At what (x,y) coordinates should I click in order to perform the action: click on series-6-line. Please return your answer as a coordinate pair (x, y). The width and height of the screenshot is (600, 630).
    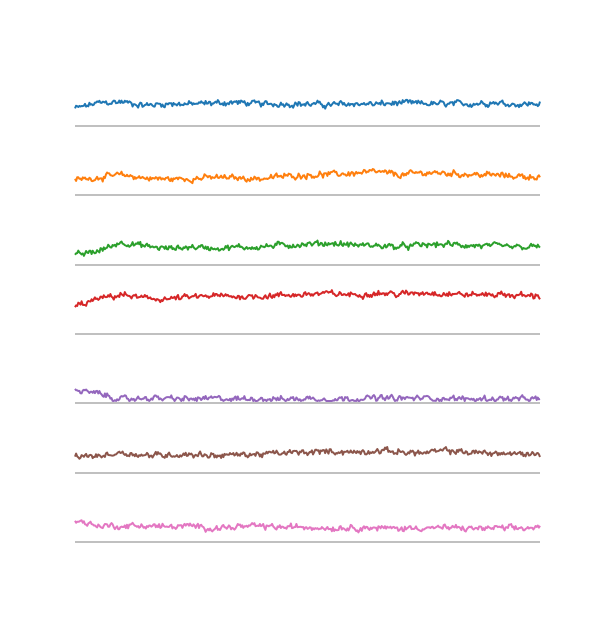
    Looking at the image, I should click on (307, 453).